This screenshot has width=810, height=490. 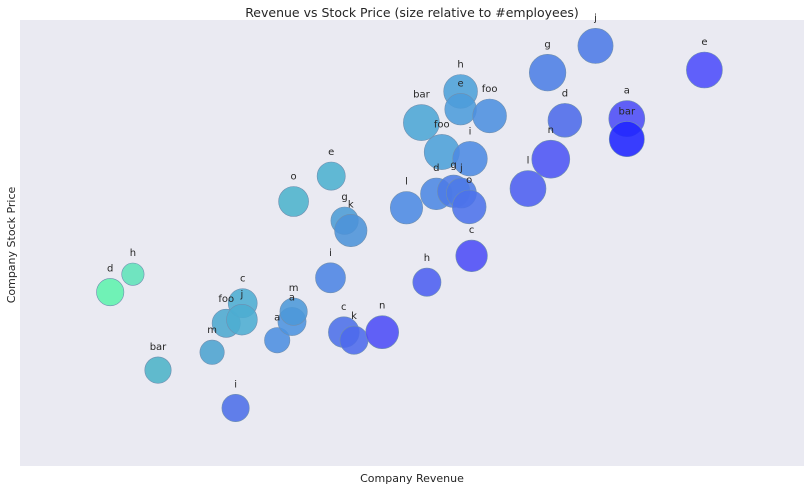 What do you see at coordinates (294, 288) in the screenshot?
I see `bubble-label-10: m` at bounding box center [294, 288].